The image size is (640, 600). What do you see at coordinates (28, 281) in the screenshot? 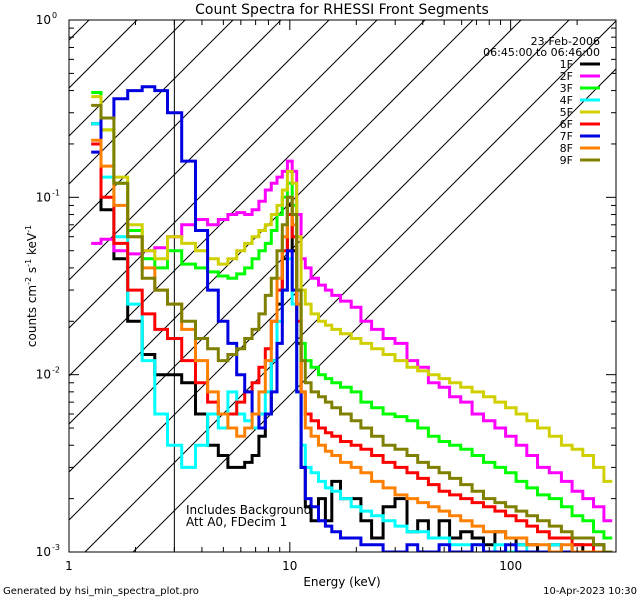
I see `y-axis-label-exp1: -2` at bounding box center [28, 281].